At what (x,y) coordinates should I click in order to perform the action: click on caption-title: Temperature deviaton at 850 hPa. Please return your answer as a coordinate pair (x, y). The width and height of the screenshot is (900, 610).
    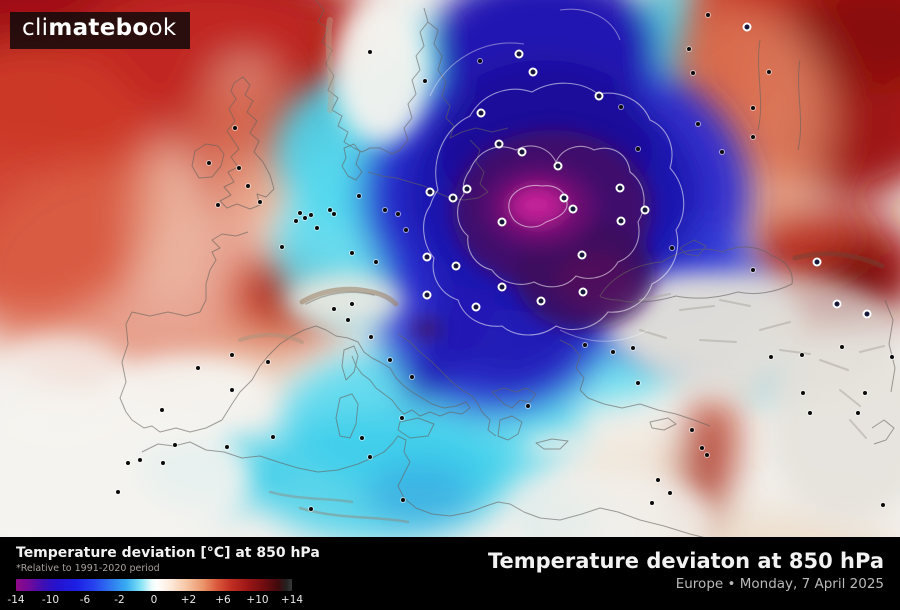
    Looking at the image, I should click on (685, 561).